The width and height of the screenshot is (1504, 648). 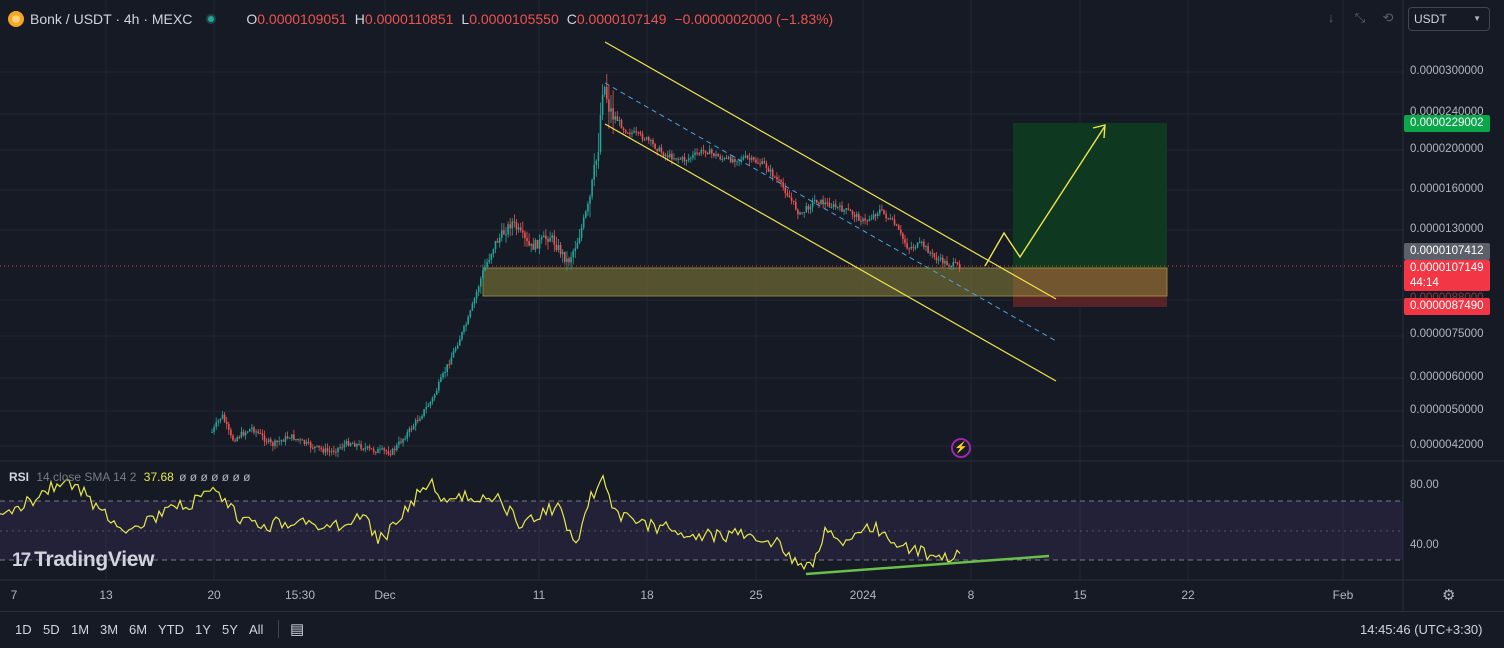 What do you see at coordinates (83, 560) in the screenshot?
I see `tradingview-logo: 17 TradingView` at bounding box center [83, 560].